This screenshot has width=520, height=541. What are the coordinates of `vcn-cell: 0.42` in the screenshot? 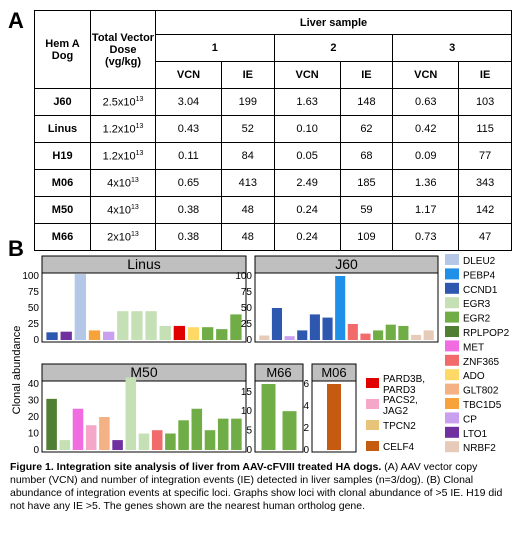 It's located at (426, 129).